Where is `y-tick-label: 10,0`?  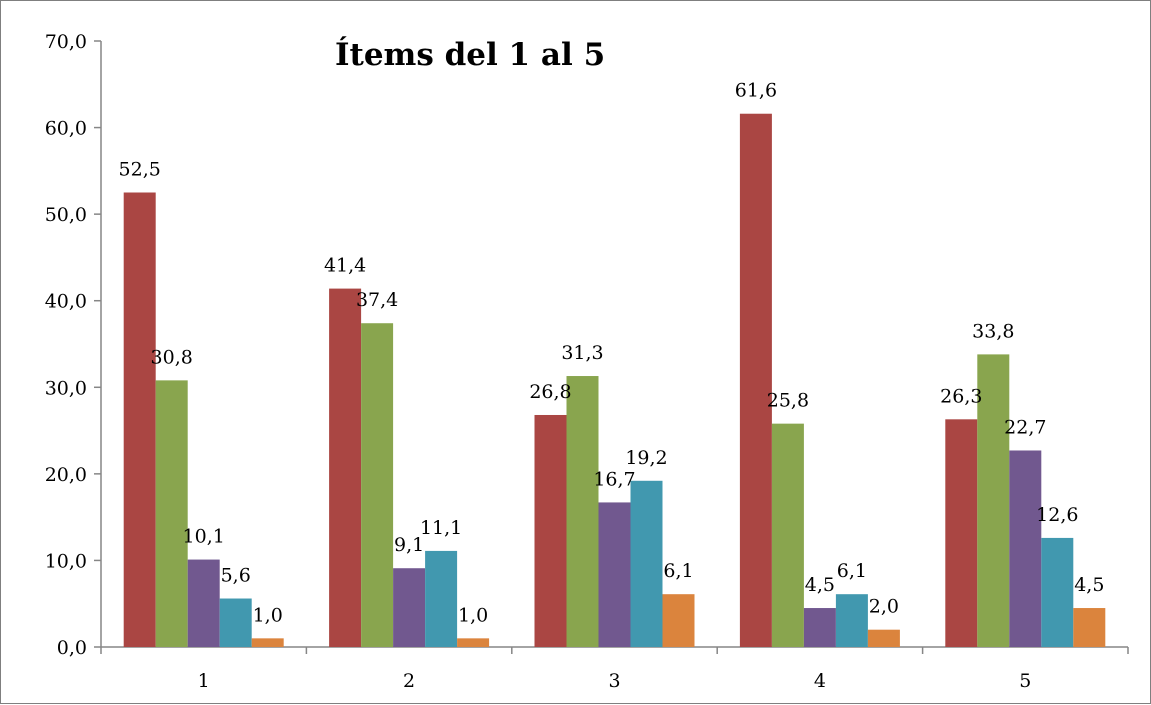 y-tick-label: 10,0 is located at coordinates (66, 561).